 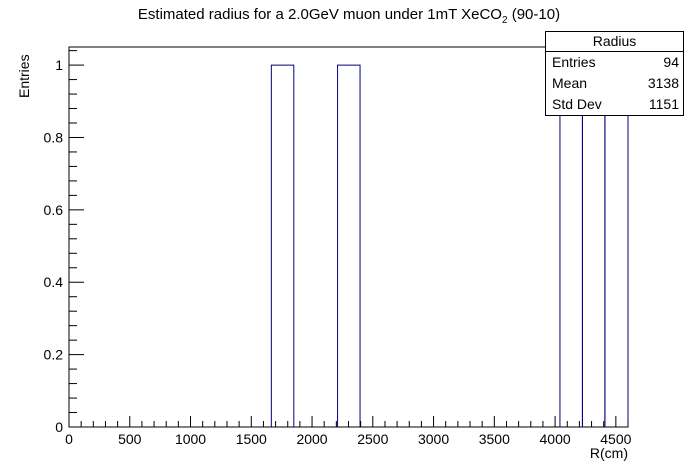 I want to click on y-tick-label-4: 0.8, so click(x=54, y=137).